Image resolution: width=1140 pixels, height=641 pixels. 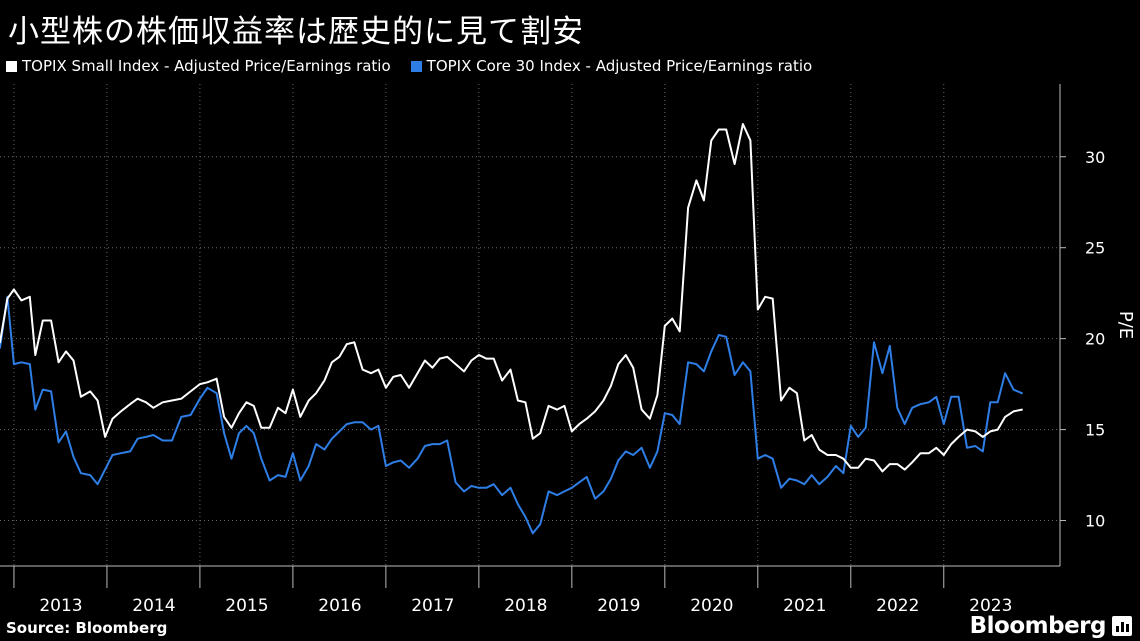 I want to click on legend-swatch-core, so click(x=416, y=66).